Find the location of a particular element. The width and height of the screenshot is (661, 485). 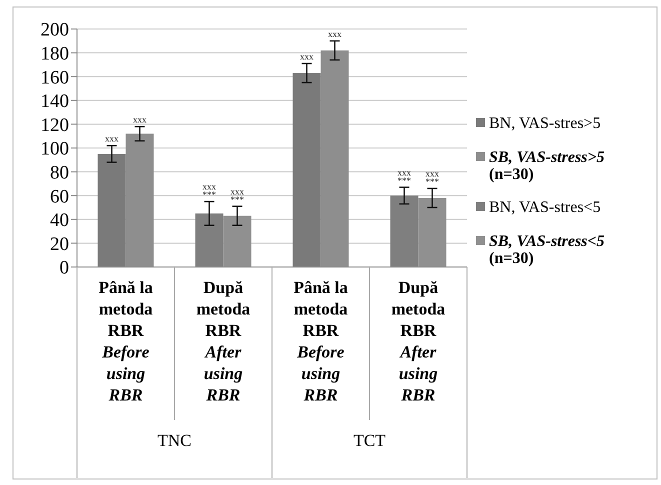

y-tick-label: 200 is located at coordinates (54, 30).